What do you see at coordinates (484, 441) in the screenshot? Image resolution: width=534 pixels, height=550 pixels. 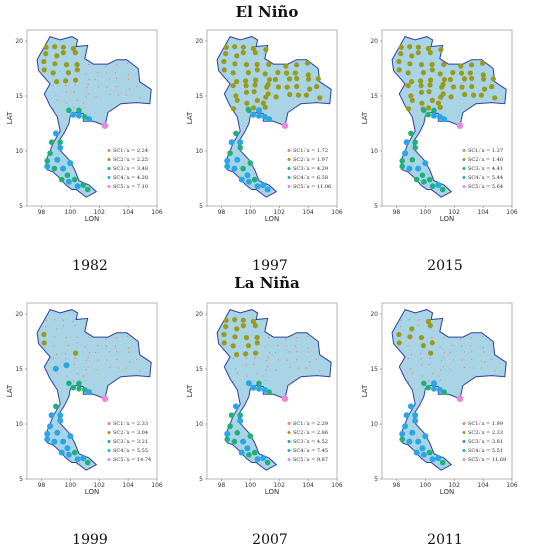 I see `legend-box` at bounding box center [484, 441].